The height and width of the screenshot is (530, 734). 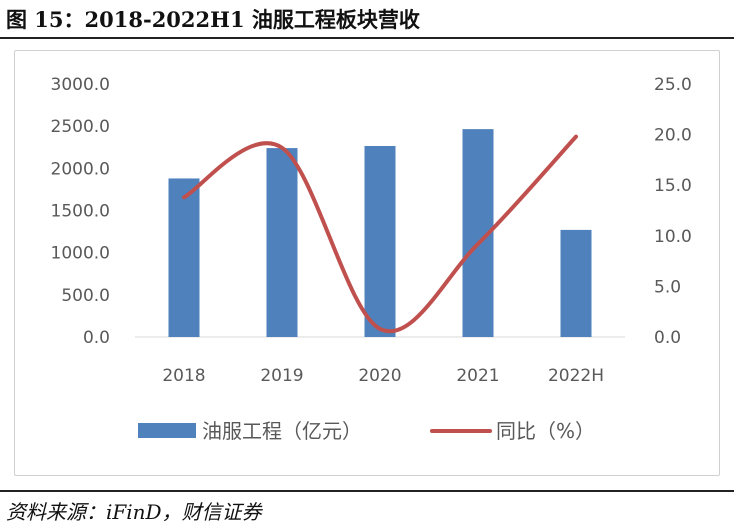 I want to click on x-axis-ticks: 2018 2019 2020 2021 2022H, so click(x=383, y=376).